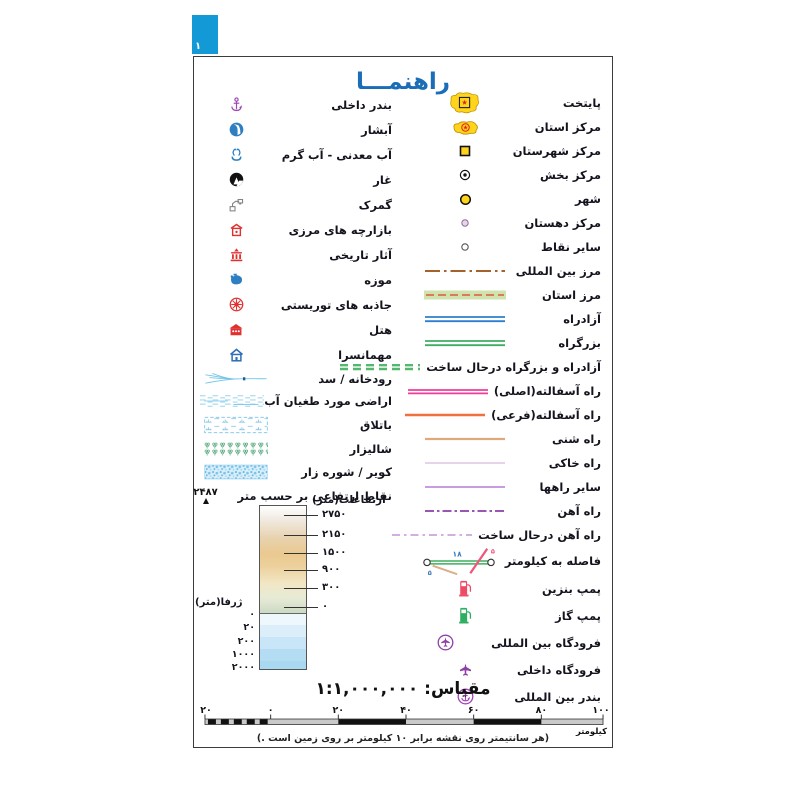  I want to click on gas-pump-icon, so click(465, 615).